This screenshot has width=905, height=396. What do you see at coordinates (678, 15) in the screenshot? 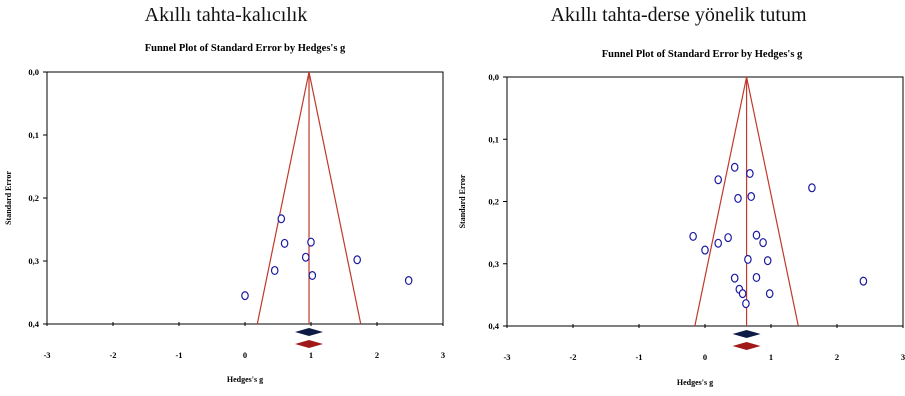
I see `panel-caption: Akıllı tahta-derse yönelik tutum` at bounding box center [678, 15].